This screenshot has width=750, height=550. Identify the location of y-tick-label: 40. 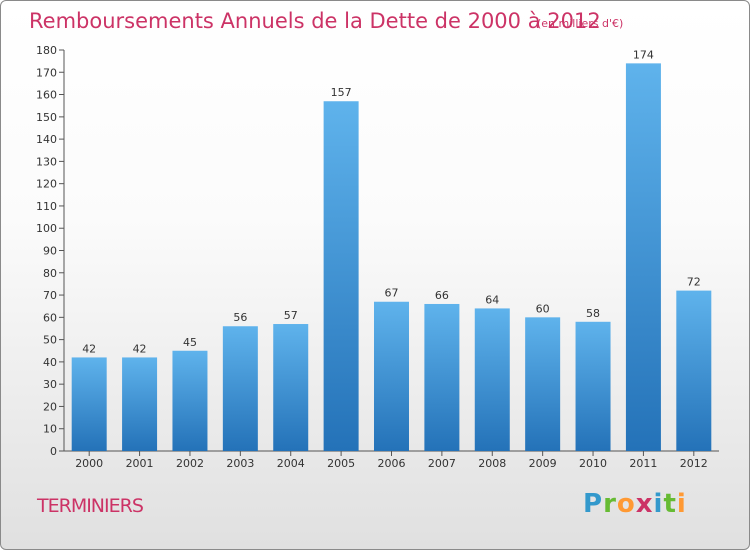
(50, 362).